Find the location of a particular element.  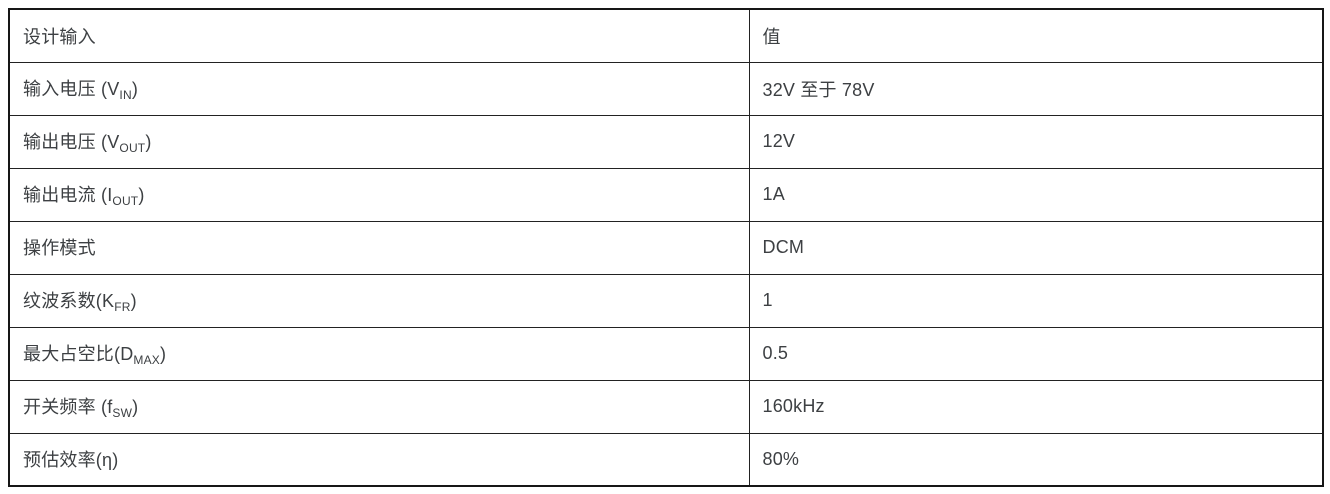

param-value: 1 is located at coordinates (767, 300).